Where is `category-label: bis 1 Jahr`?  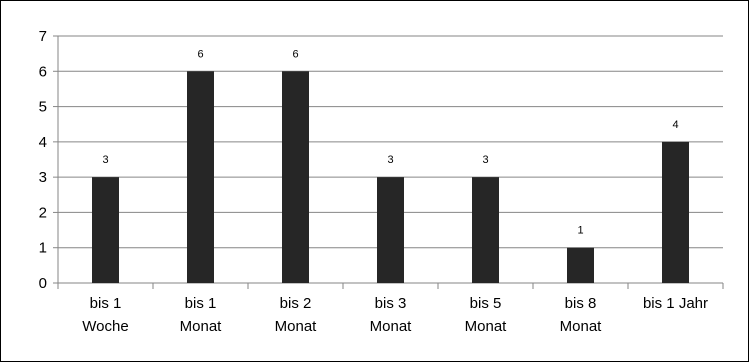
category-label: bis 1 Jahr is located at coordinates (675, 303).